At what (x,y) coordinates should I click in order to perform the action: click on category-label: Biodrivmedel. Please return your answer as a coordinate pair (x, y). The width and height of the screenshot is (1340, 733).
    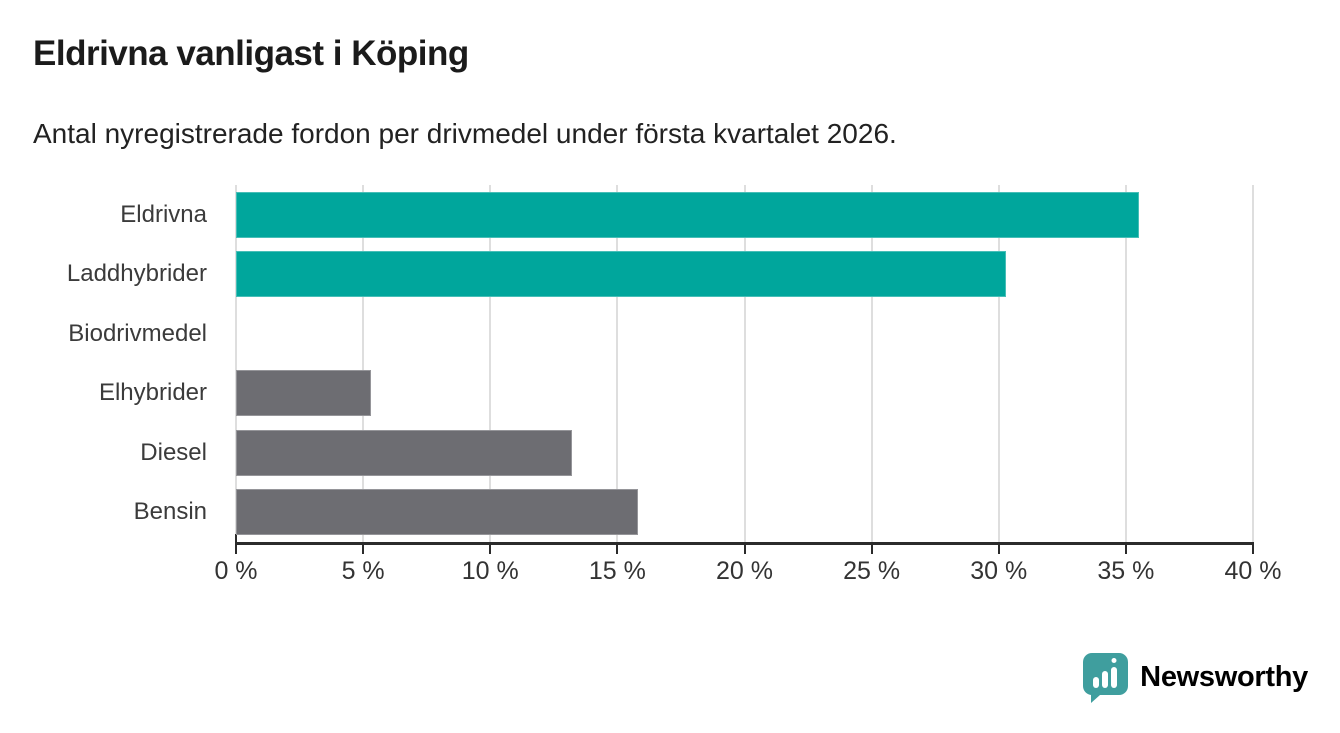
    Looking at the image, I should click on (137, 333).